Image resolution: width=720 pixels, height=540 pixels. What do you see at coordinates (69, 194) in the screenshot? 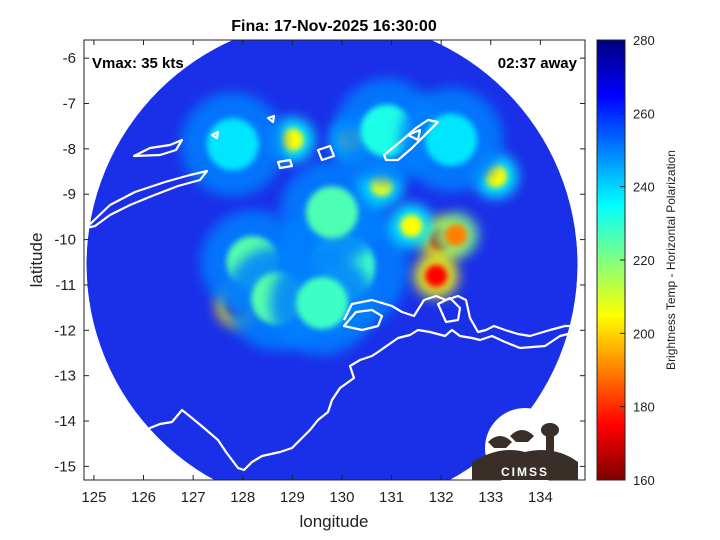
I see `y-tick-label: -9` at bounding box center [69, 194].